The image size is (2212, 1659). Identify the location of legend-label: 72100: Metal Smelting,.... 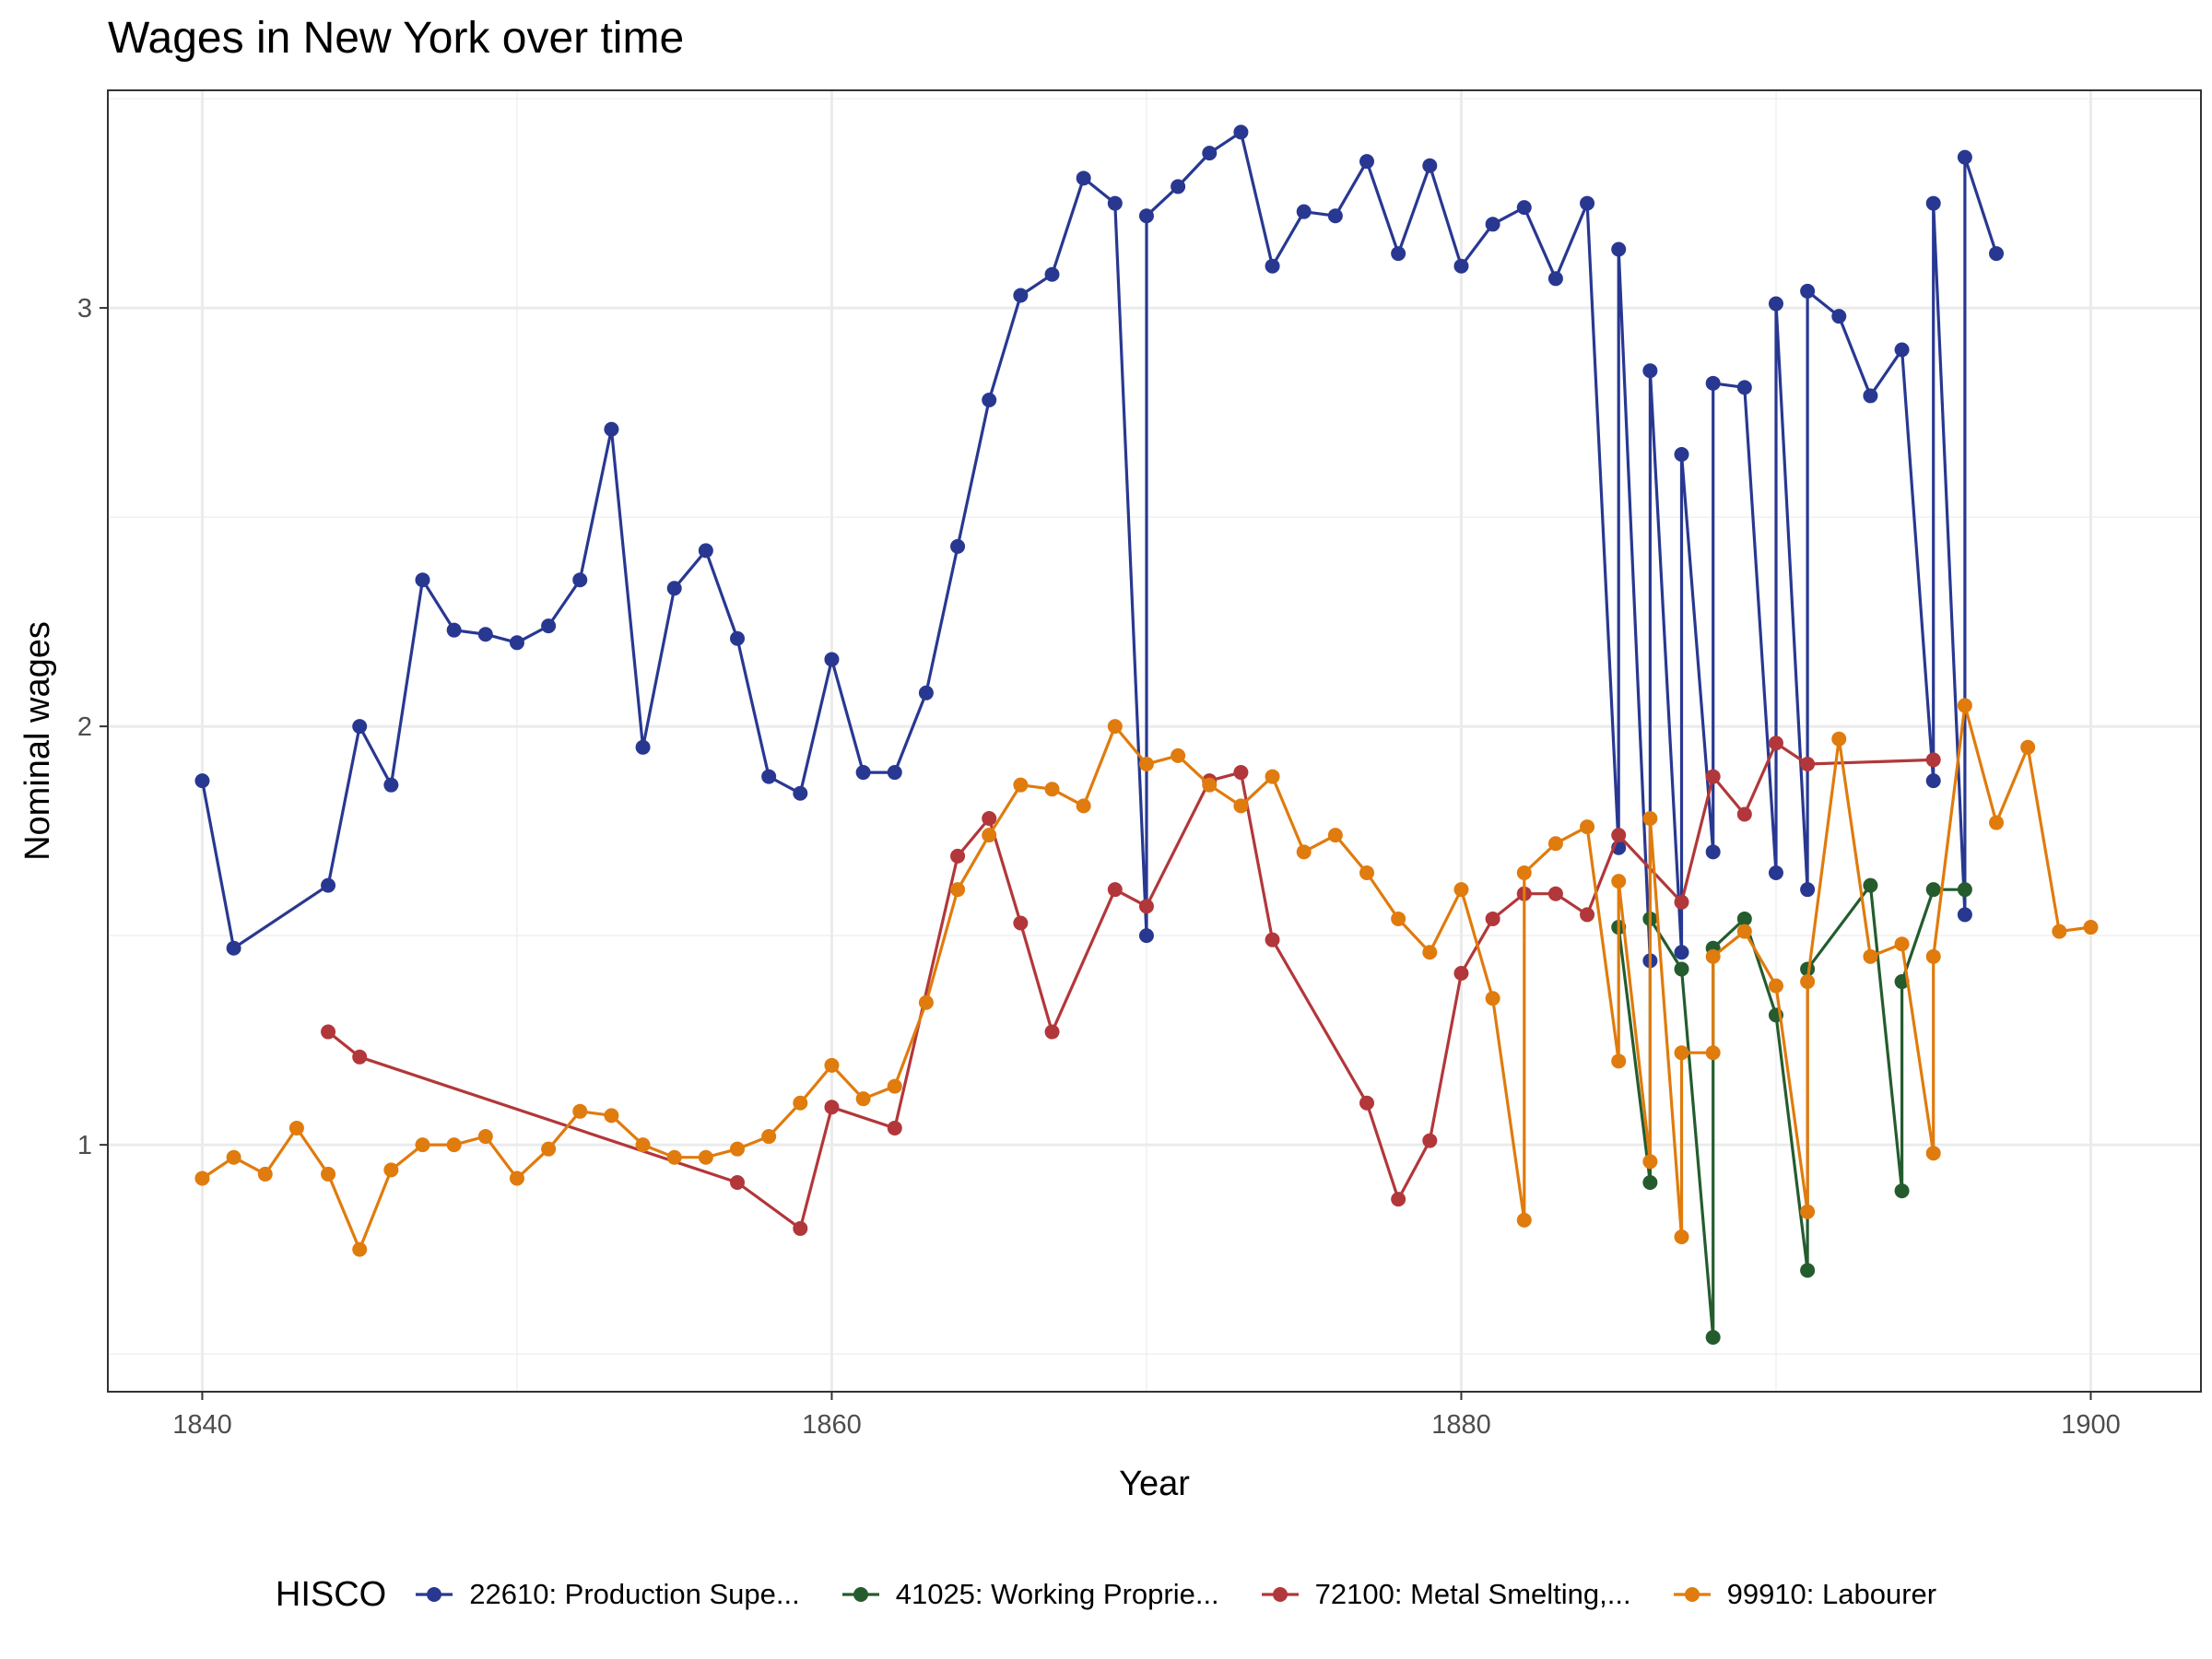
(1472, 1594).